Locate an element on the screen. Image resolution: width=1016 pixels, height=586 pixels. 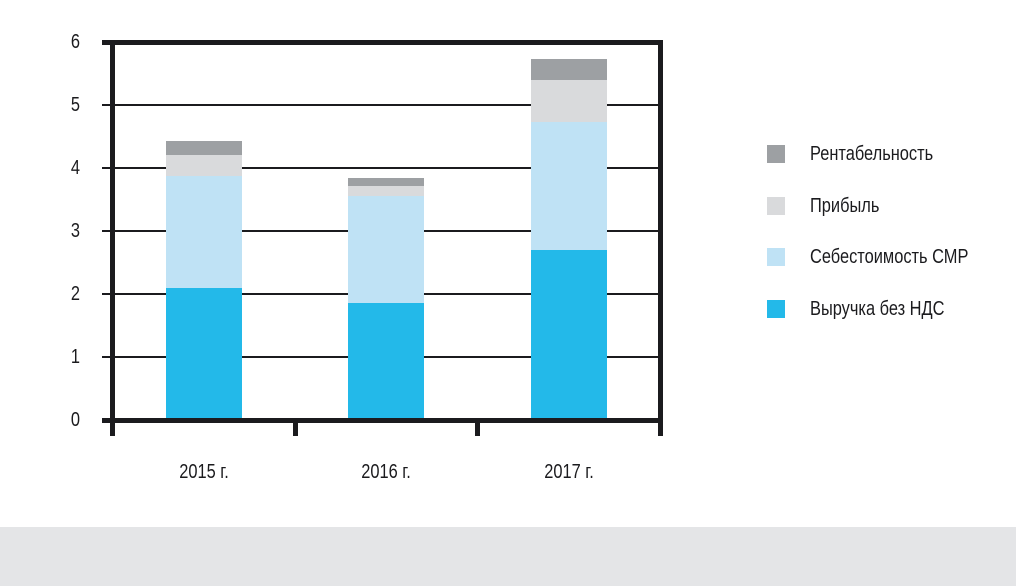
legend-label: Себестоимость СМР is located at coordinates (889, 257).